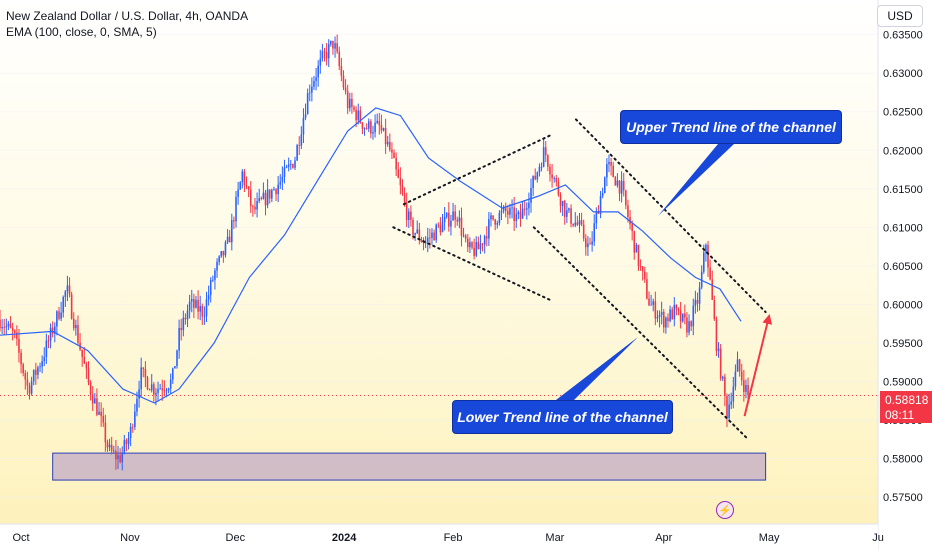 This screenshot has width=932, height=550. What do you see at coordinates (641, 333) in the screenshot?
I see `channel-lower-trendline` at bounding box center [641, 333].